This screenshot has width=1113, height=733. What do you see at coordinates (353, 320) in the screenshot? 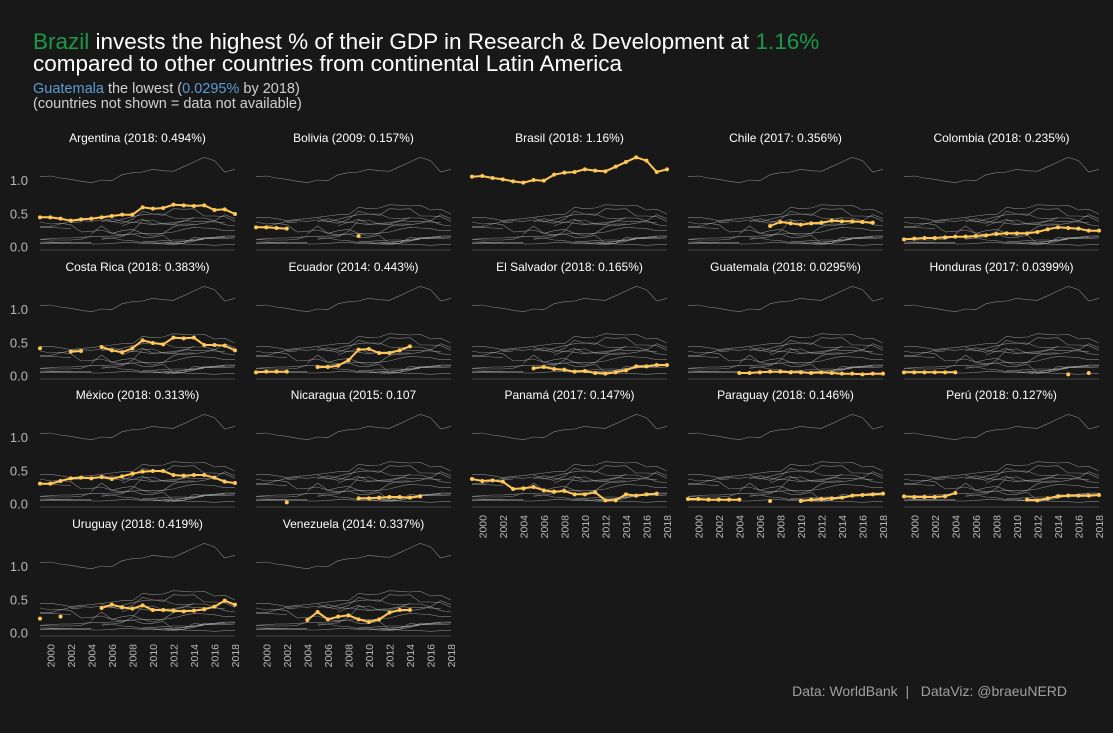
I see `panel: Ecuador (2014: 0.443%)` at bounding box center [353, 320].